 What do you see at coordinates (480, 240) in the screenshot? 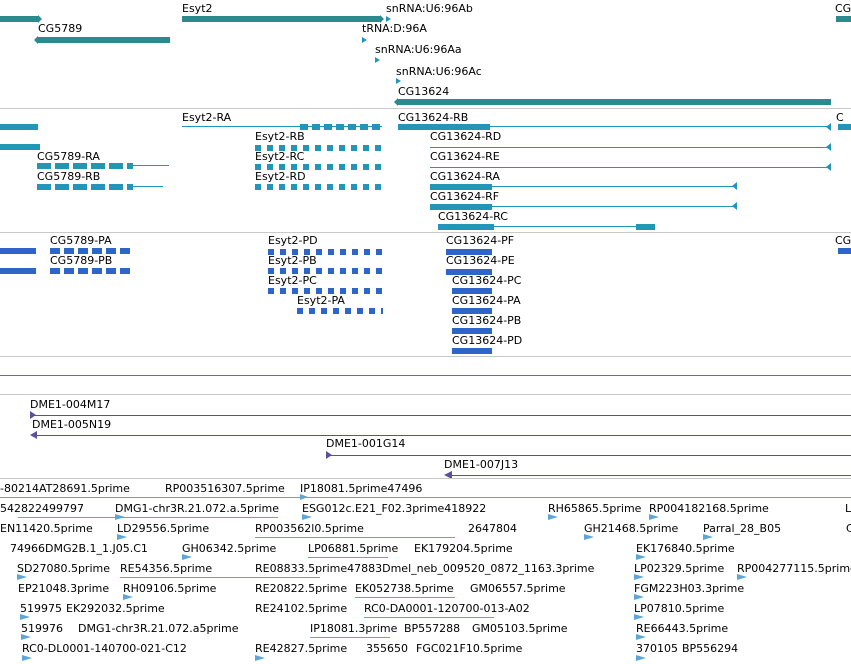
I see `protein-label-cg13624-pf: CG13624-PF` at bounding box center [480, 240].